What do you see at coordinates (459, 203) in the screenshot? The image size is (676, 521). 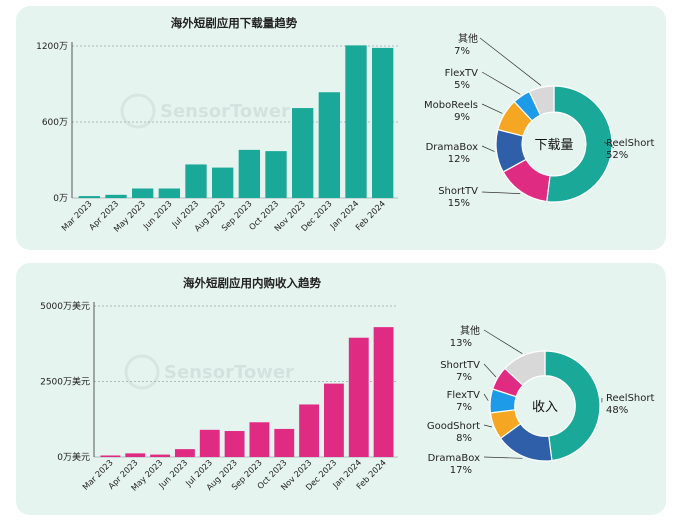 I see `slice-percent: 15%` at bounding box center [459, 203].